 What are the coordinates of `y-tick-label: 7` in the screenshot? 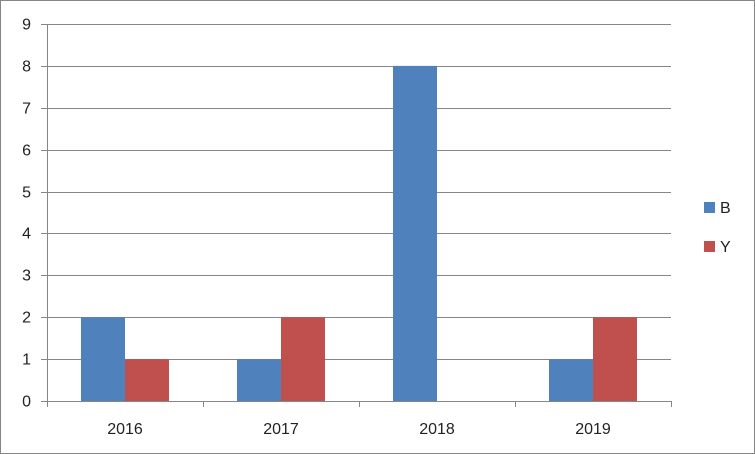 It's located at (26, 109).